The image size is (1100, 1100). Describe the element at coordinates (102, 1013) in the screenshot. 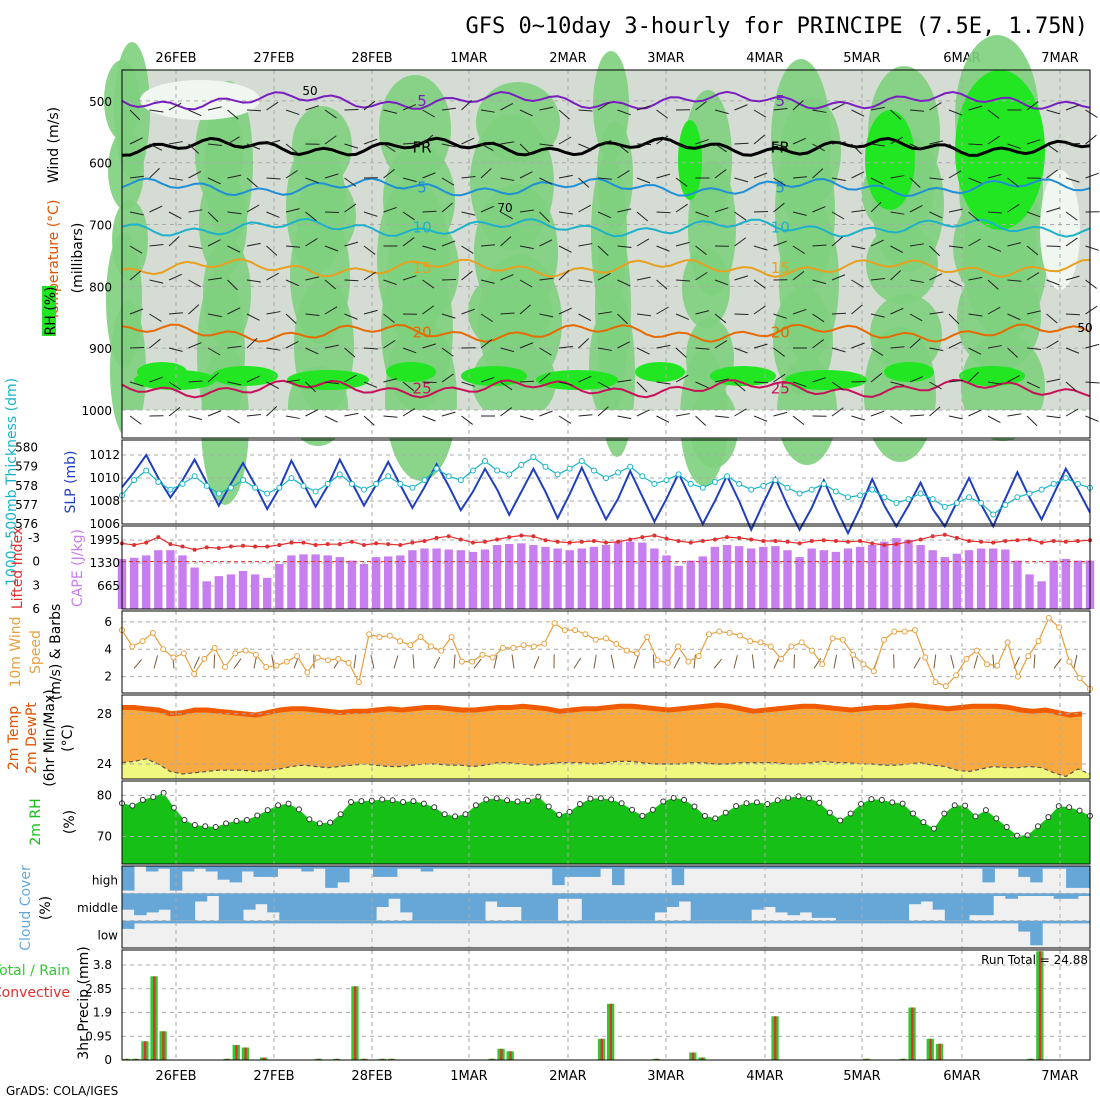

I see `precip-tick: 1.9` at that location.